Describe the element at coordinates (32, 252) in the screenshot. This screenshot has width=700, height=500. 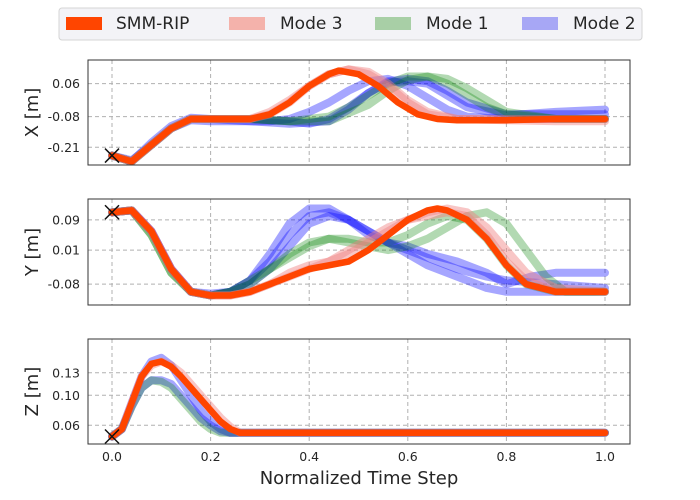
I see `y-axis-label-y: Y [m]` at that location.